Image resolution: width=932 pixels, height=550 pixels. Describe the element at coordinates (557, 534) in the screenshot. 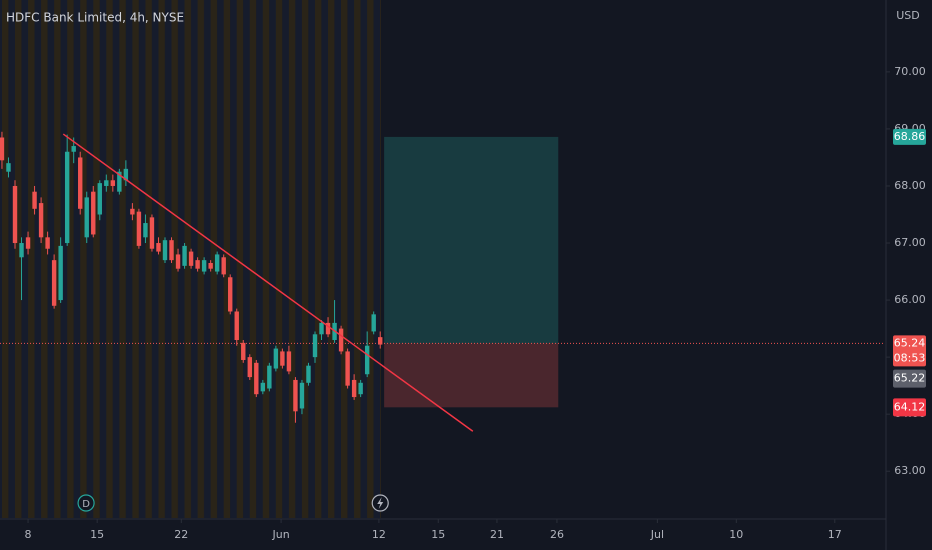

I see `x-tick-label: 26` at that location.